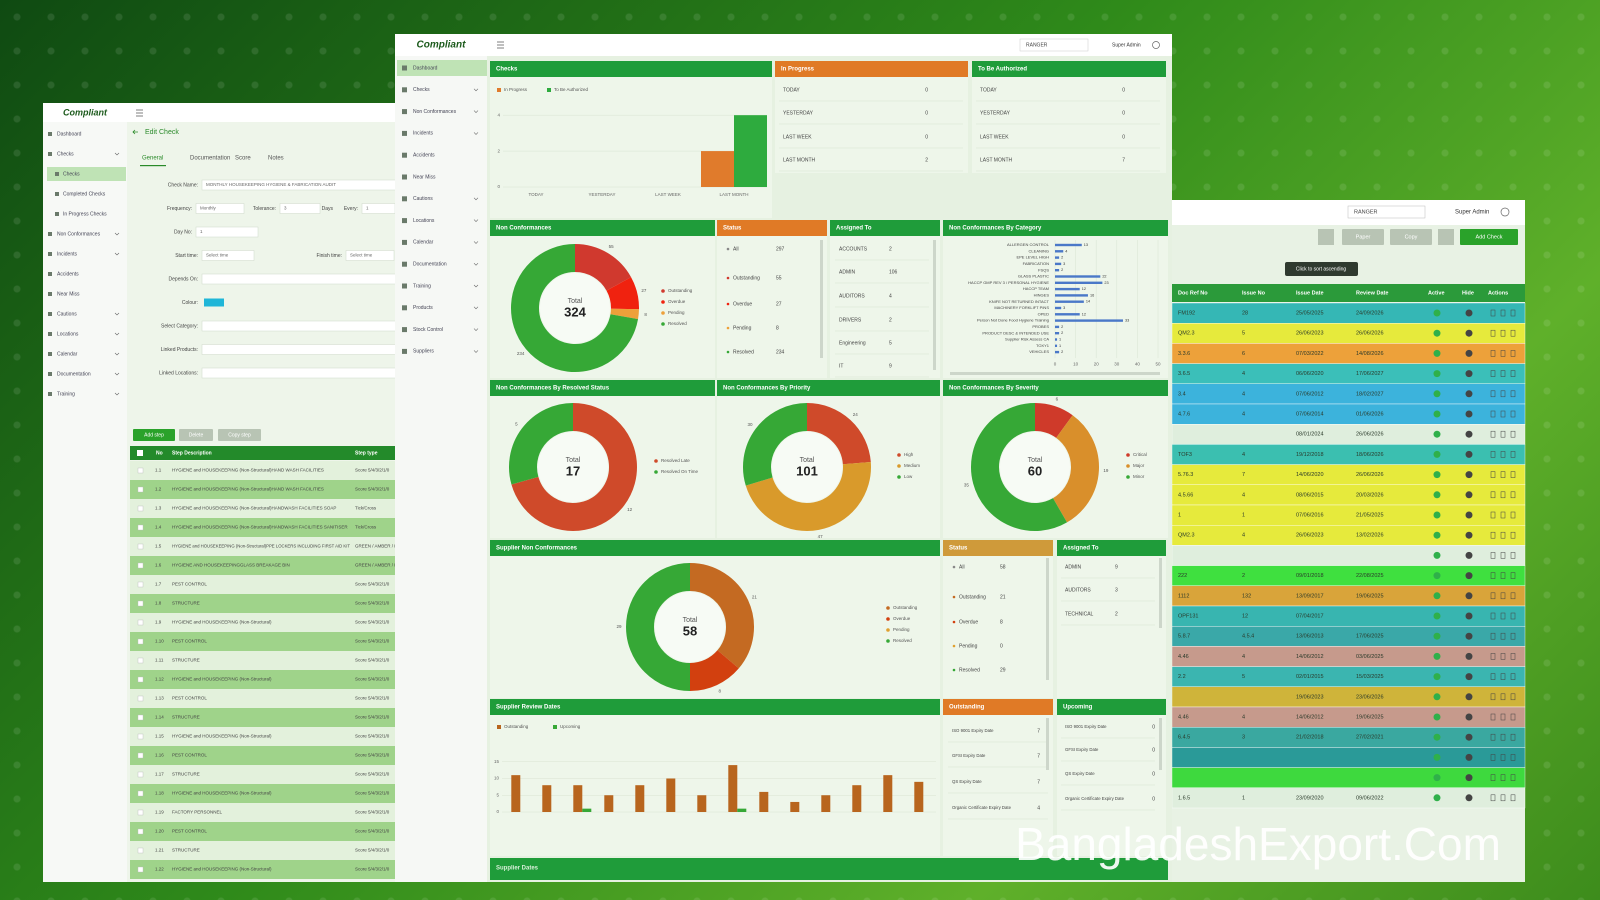  I want to click on legend-label: Overdue, so click(677, 301).